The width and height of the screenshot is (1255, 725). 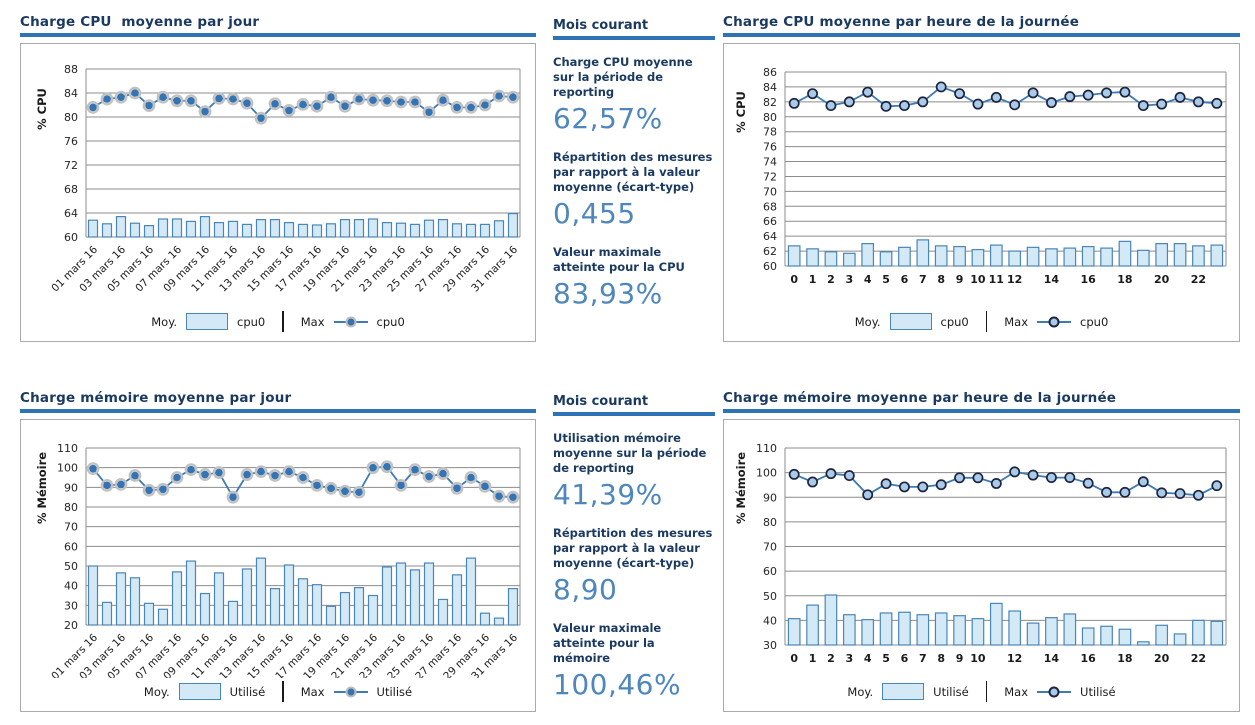 What do you see at coordinates (794, 658) in the screenshot?
I see `svg-text: 0` at bounding box center [794, 658].